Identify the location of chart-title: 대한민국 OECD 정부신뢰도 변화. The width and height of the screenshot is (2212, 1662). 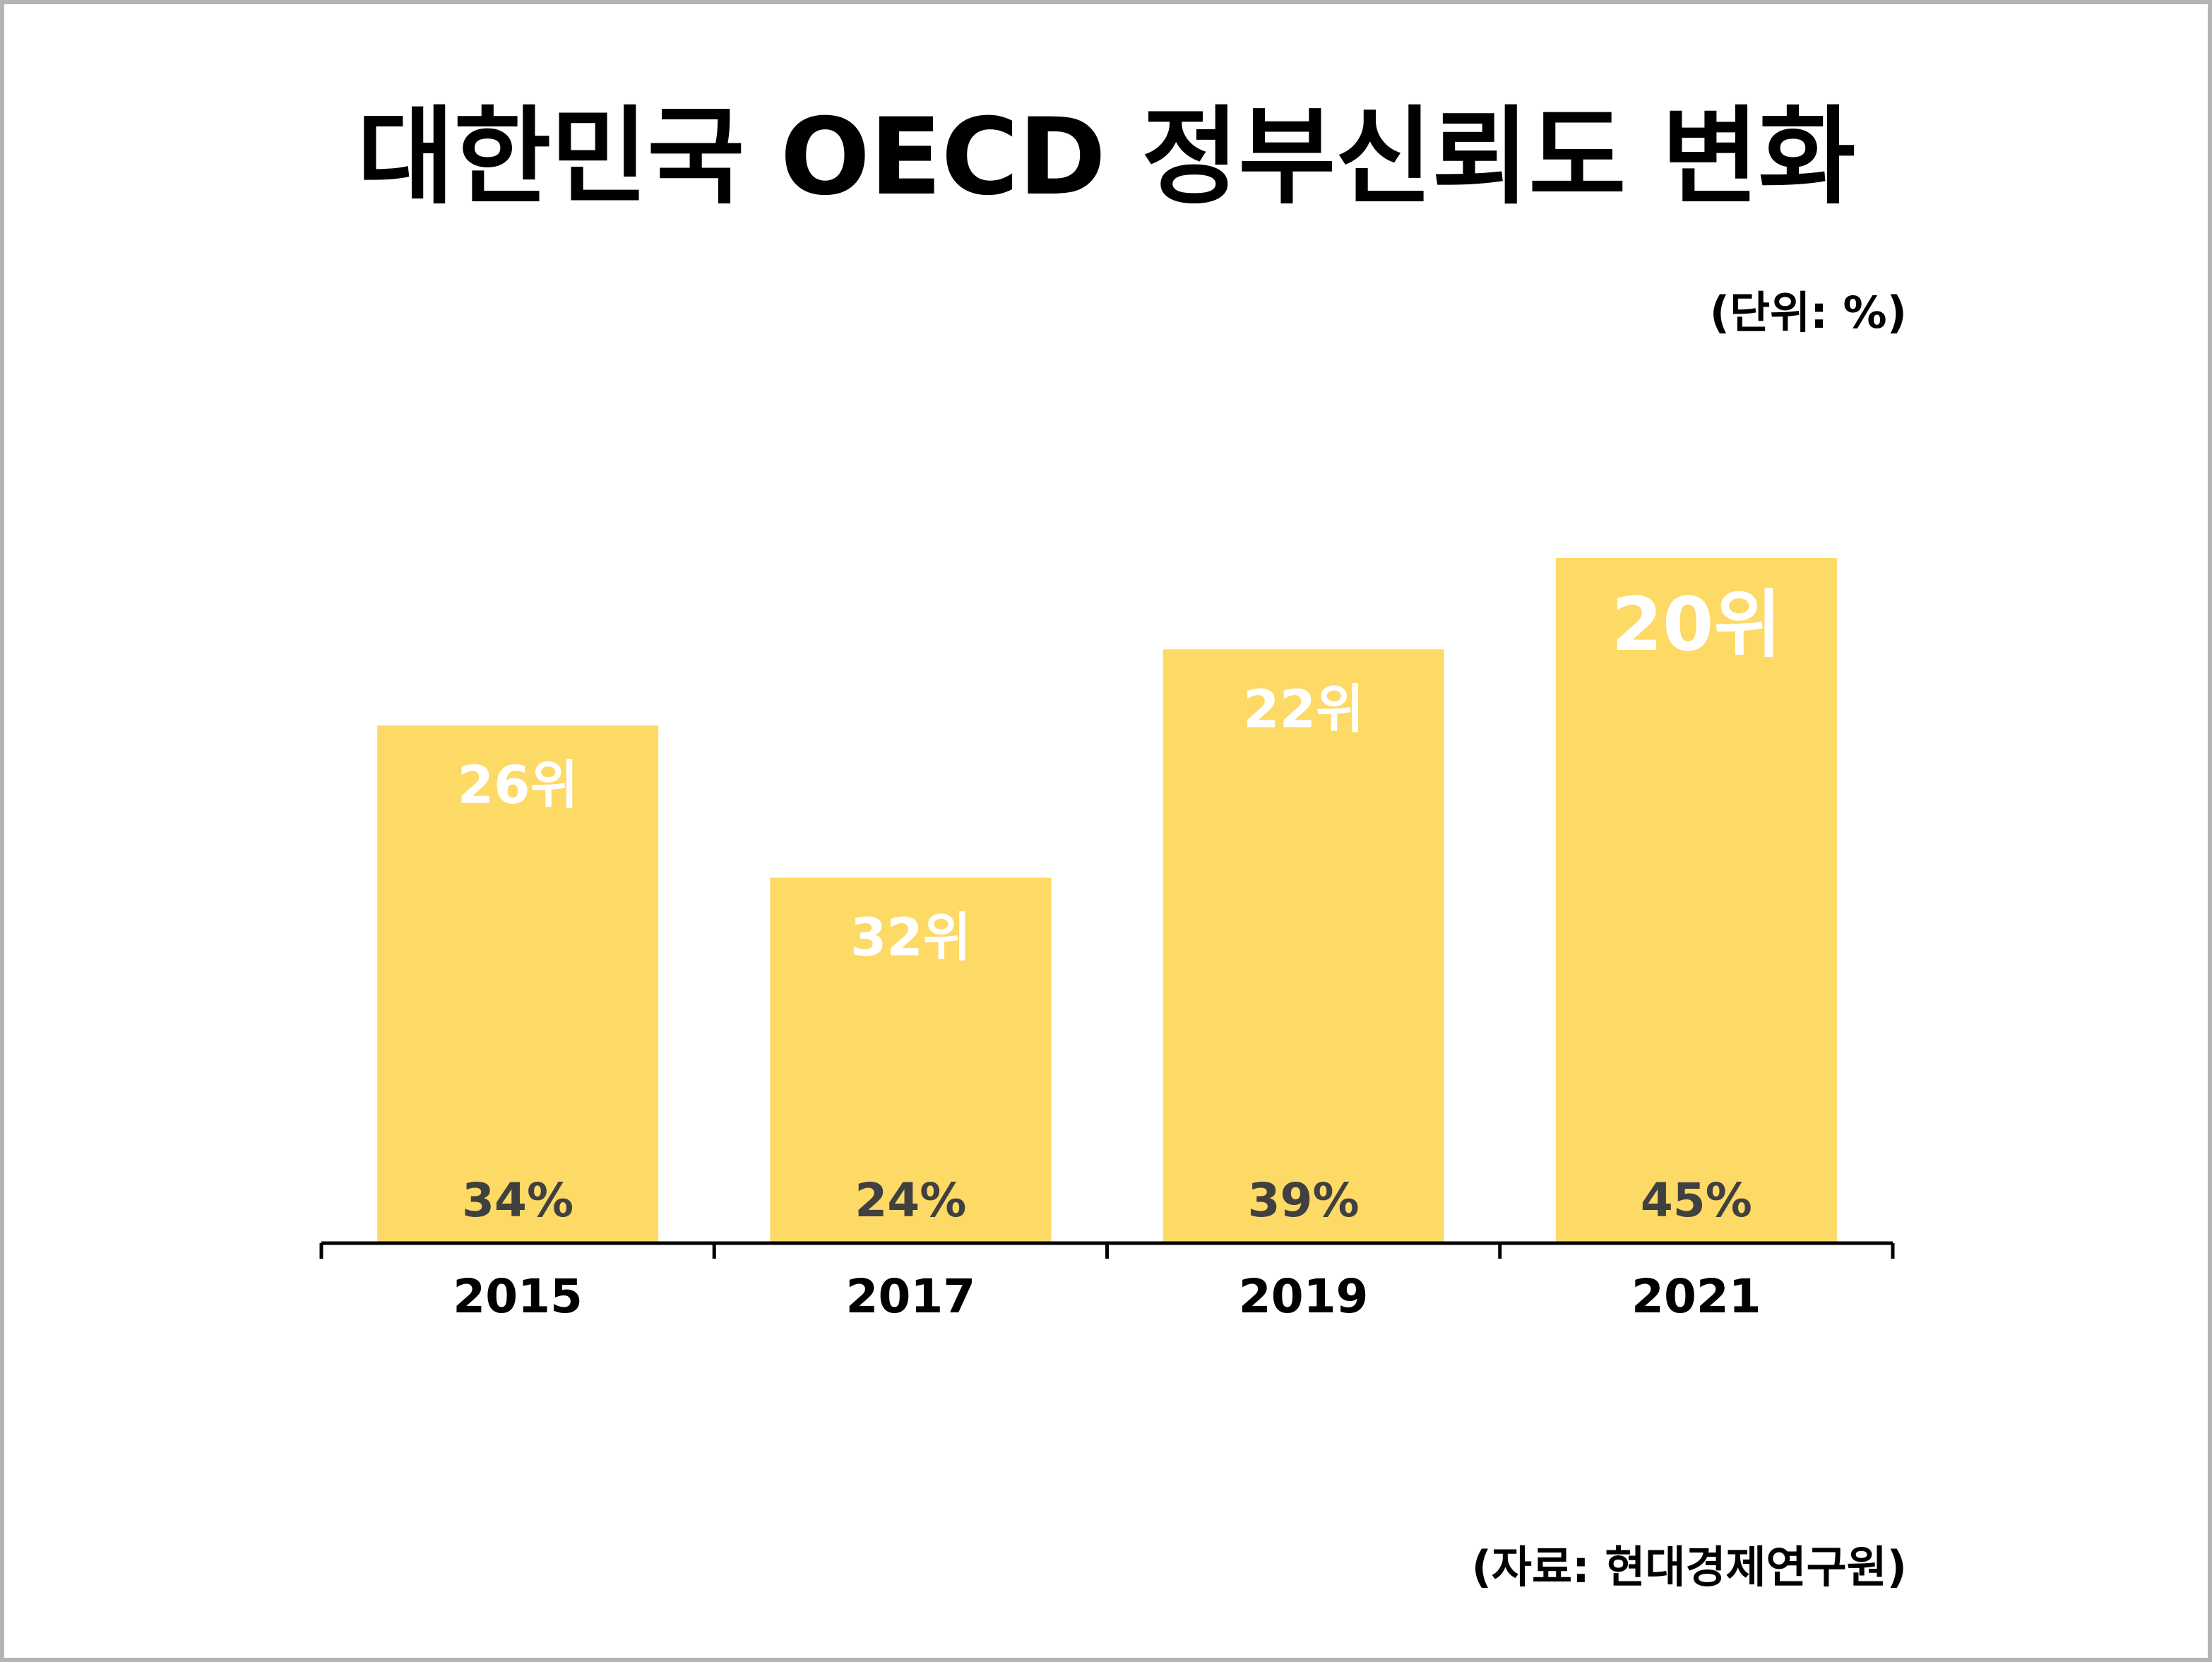
(1106, 157).